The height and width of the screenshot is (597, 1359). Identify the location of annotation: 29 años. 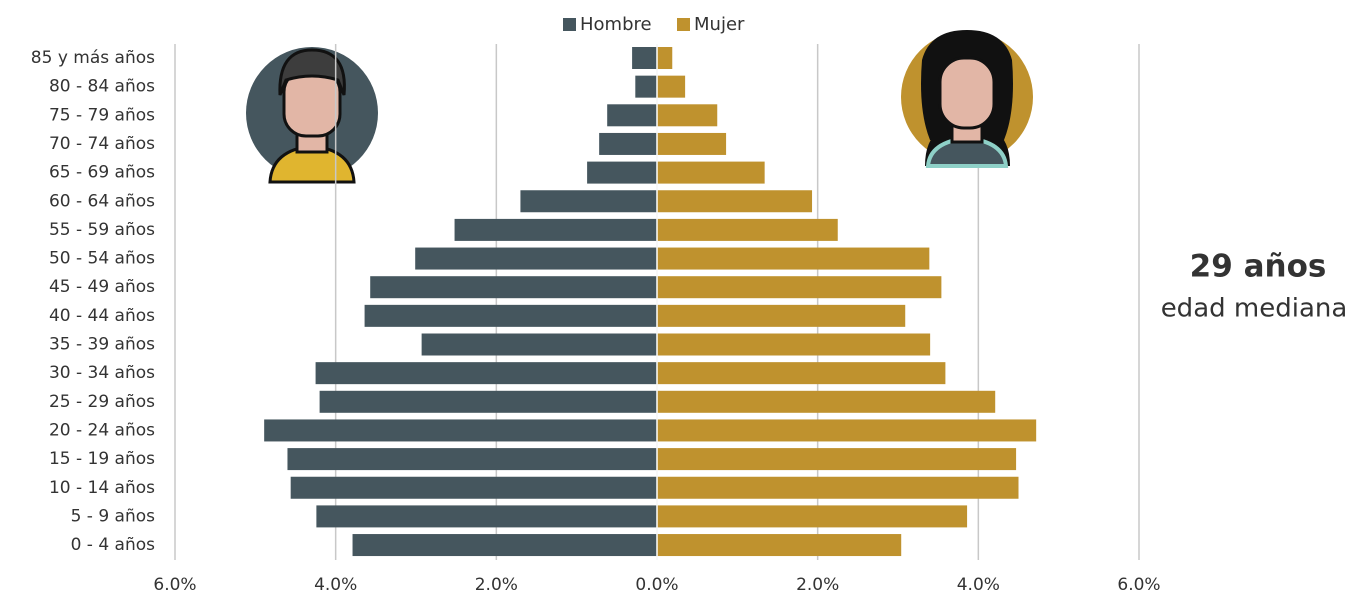
(1258, 267).